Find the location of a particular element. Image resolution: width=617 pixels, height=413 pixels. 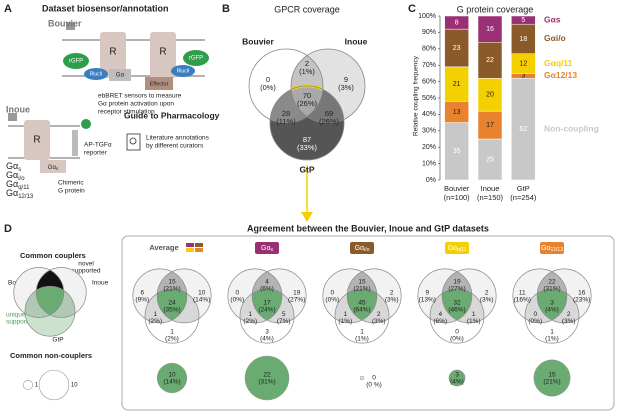

legend-label: unique is located at coordinates (16, 315).